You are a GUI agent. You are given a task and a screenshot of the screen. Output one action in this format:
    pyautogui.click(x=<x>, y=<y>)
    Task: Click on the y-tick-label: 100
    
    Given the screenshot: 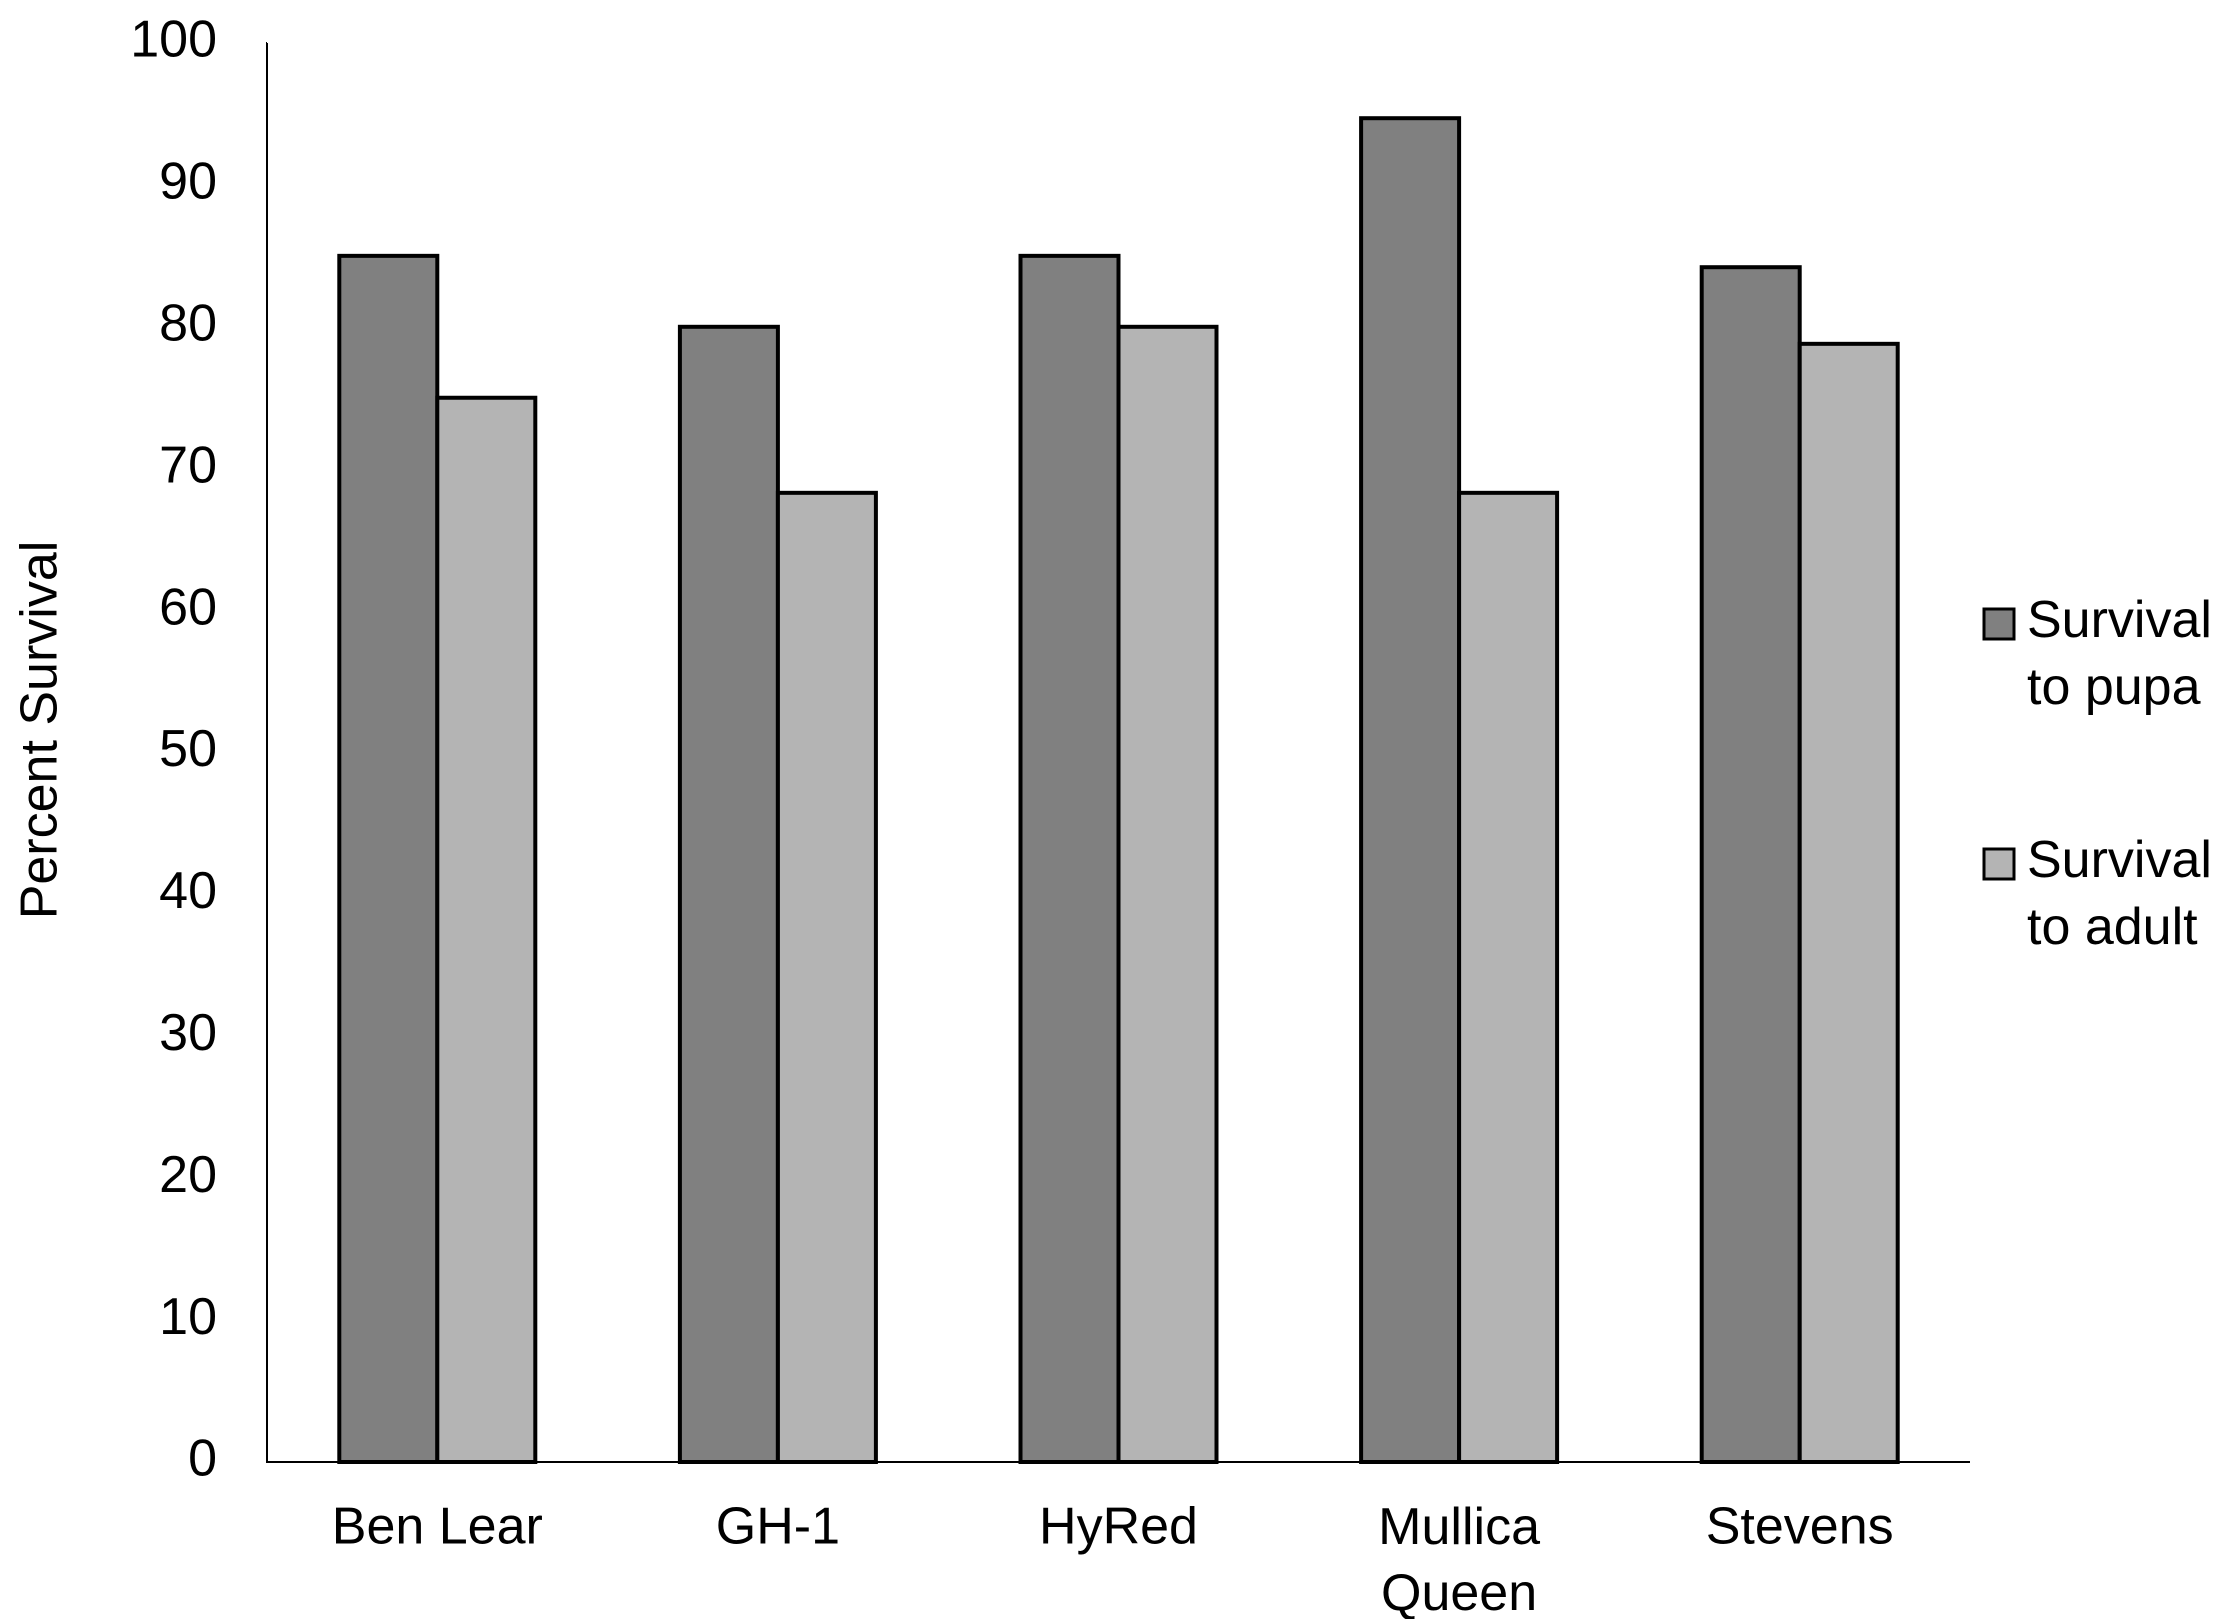 What is the action you would take?
    pyautogui.click(x=173, y=40)
    